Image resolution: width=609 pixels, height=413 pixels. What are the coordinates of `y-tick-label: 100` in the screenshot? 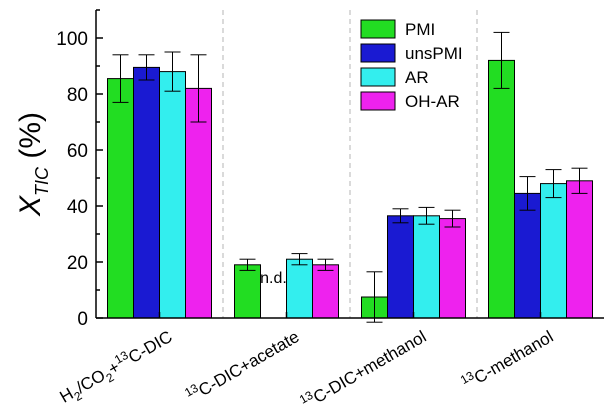 It's located at (72, 39).